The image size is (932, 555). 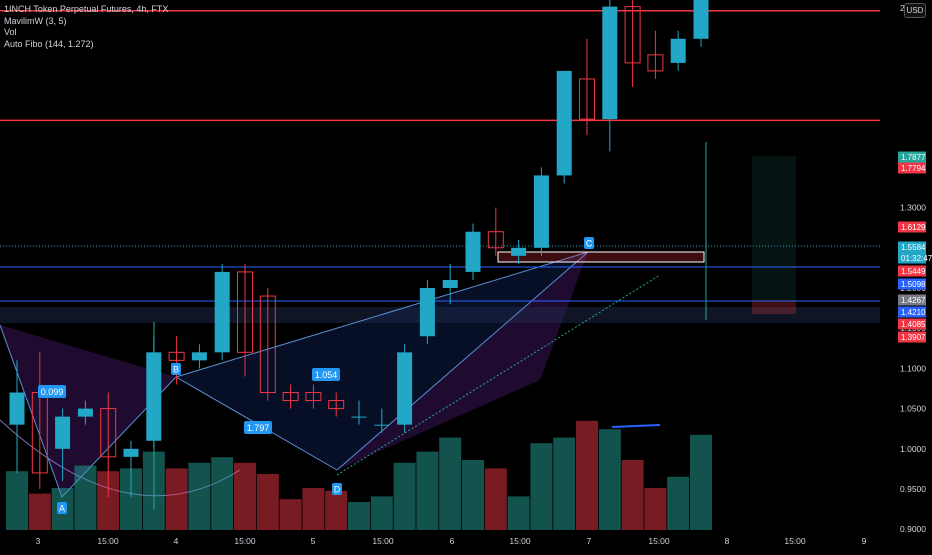 I want to click on indicator-mavilimw: MavilimW (3, 5), so click(x=35, y=20).